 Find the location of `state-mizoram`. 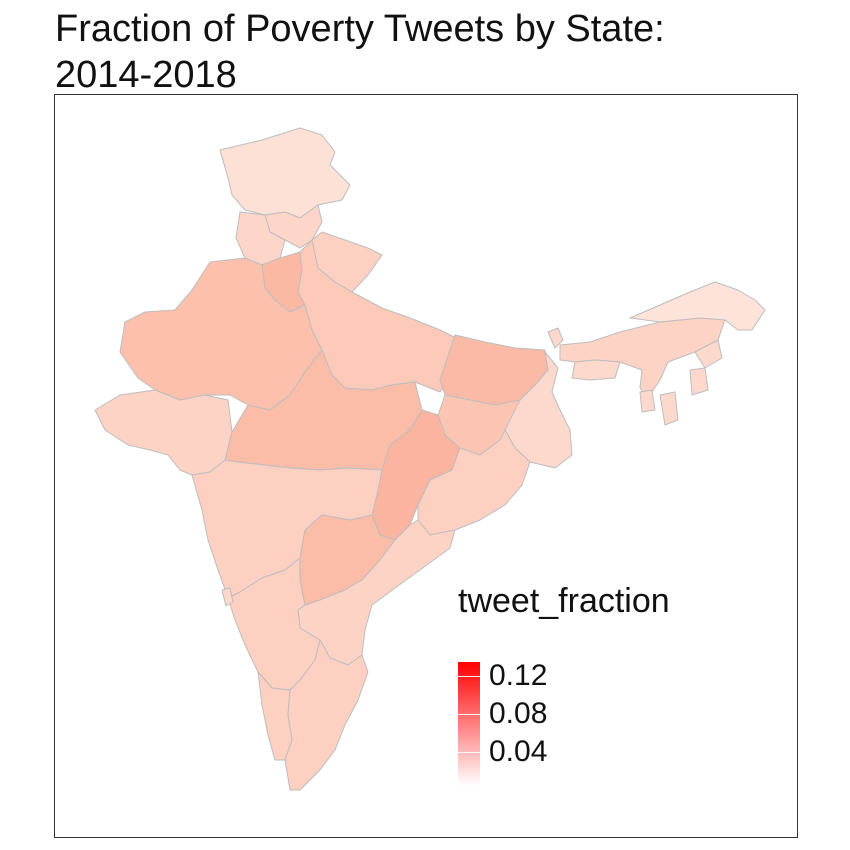

state-mizoram is located at coordinates (669, 408).